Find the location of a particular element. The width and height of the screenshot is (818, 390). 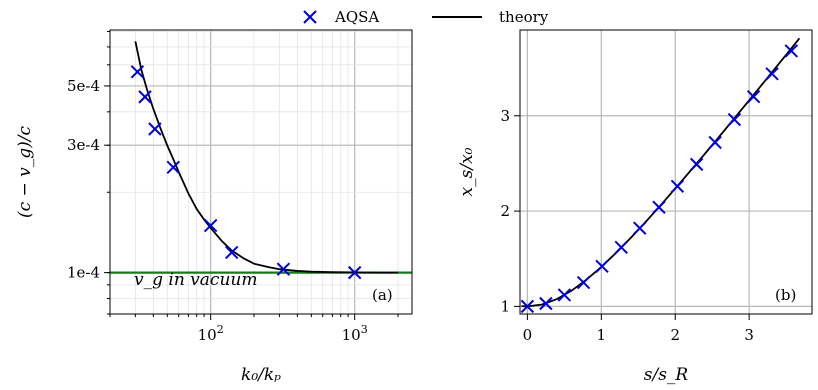

x-tick-label: 0 is located at coordinates (528, 335).